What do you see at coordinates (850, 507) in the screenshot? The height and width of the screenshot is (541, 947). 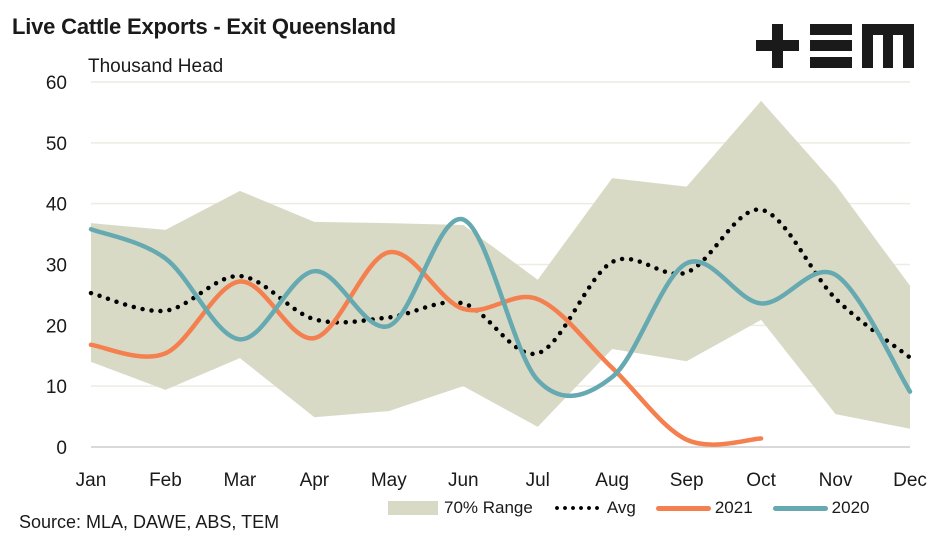 I see `legend-label-2020: 2020` at bounding box center [850, 507].